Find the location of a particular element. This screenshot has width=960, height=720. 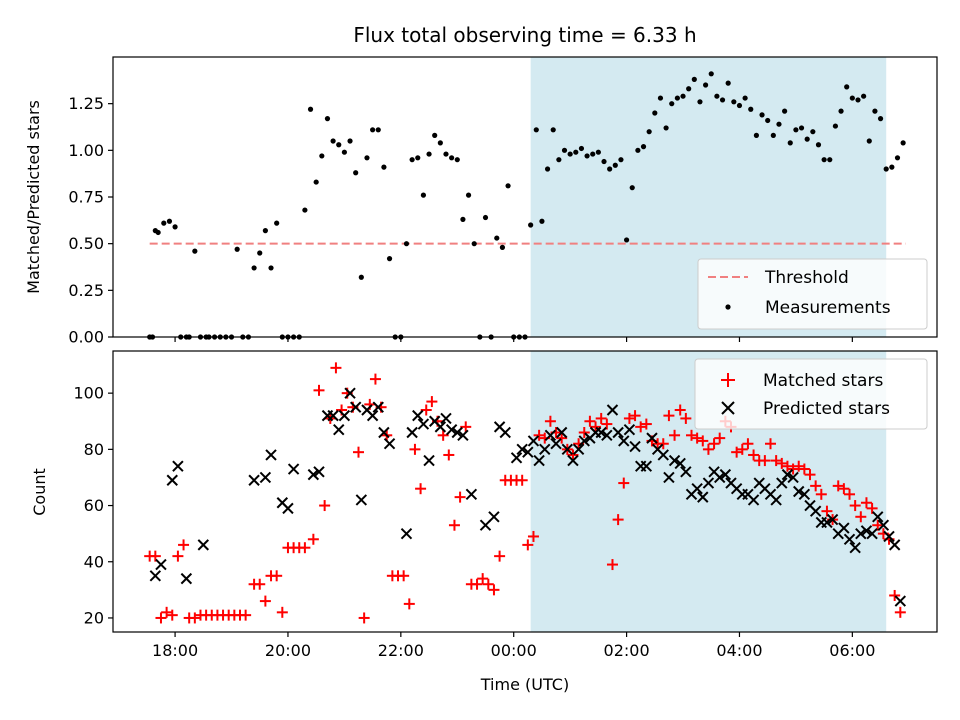

legend-measurements-swatch is located at coordinates (728, 307).